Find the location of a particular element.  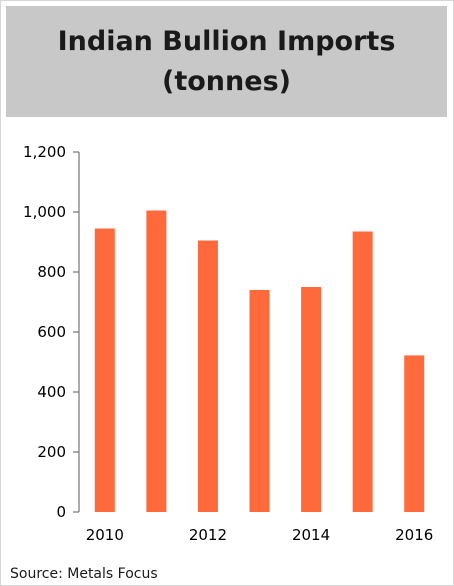

y-tick-label: 800 is located at coordinates (51, 272).